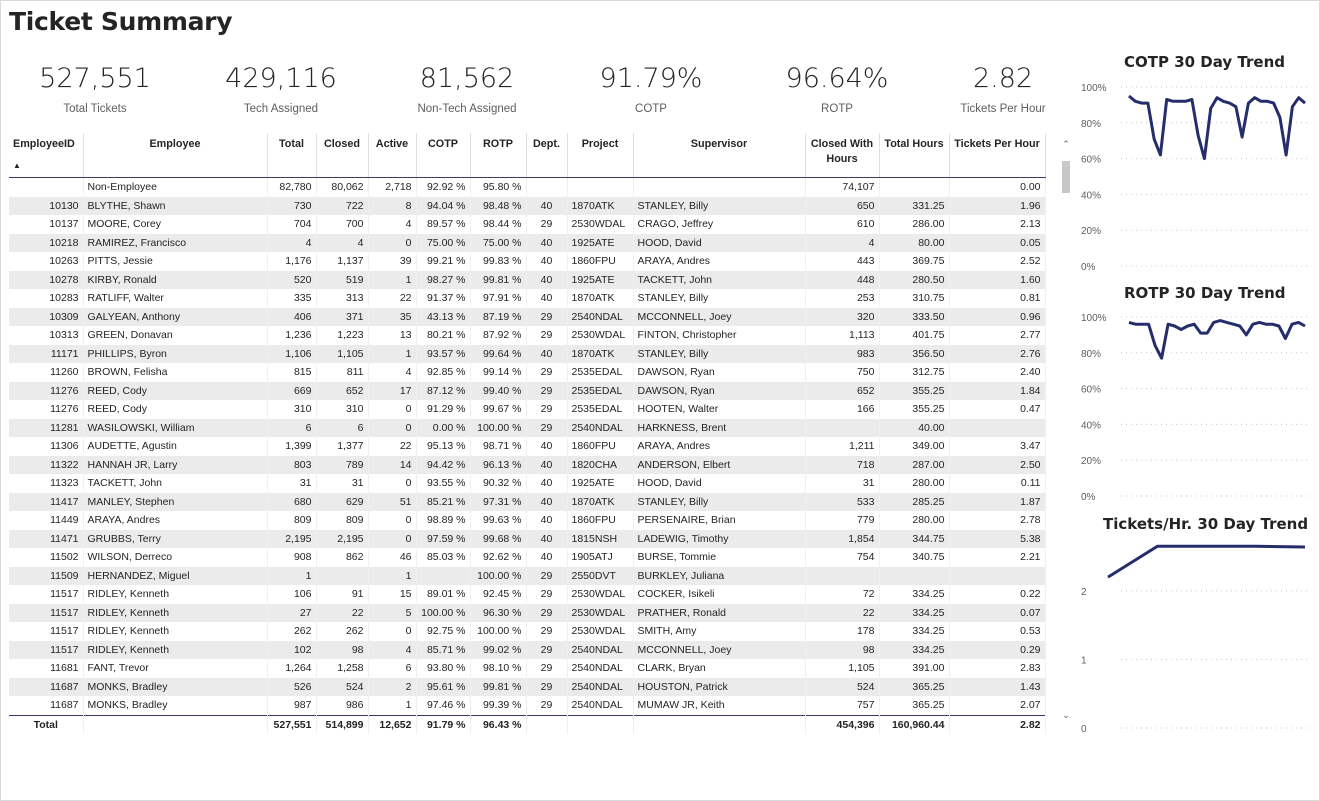 This screenshot has width=1320, height=801. I want to click on col-header-label: Employee, so click(175, 144).